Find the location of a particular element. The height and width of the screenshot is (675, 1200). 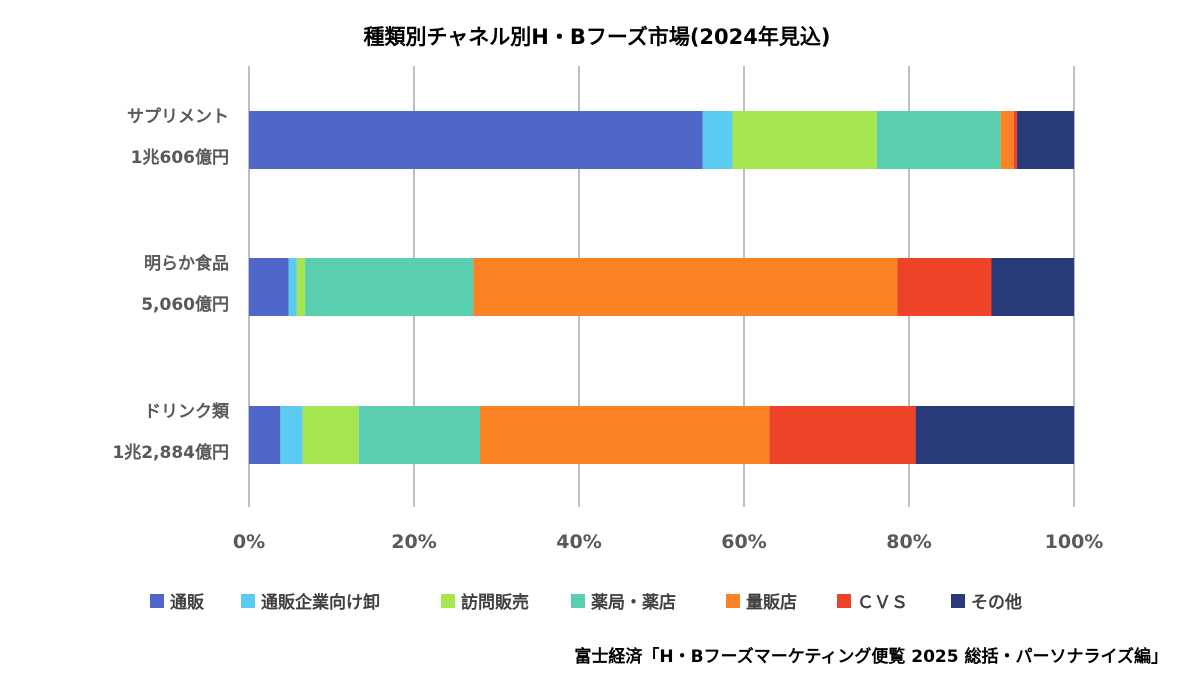

x-tick-label: 60% is located at coordinates (743, 542).